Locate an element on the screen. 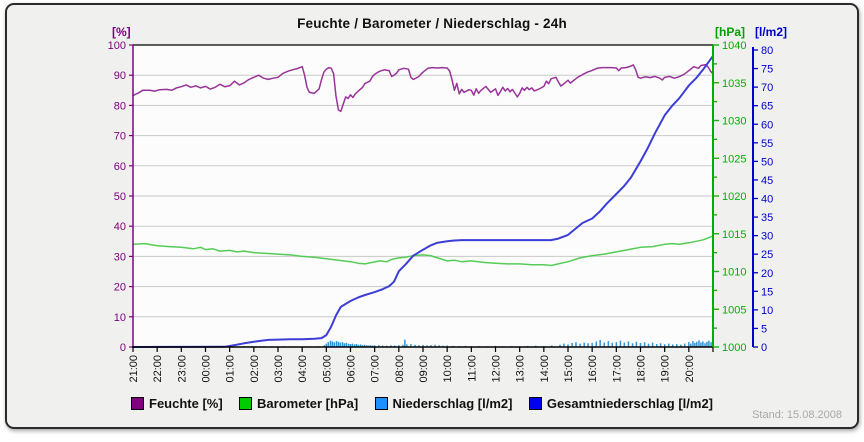  legend-item-feuchte: Feuchte [%] is located at coordinates (177, 403).